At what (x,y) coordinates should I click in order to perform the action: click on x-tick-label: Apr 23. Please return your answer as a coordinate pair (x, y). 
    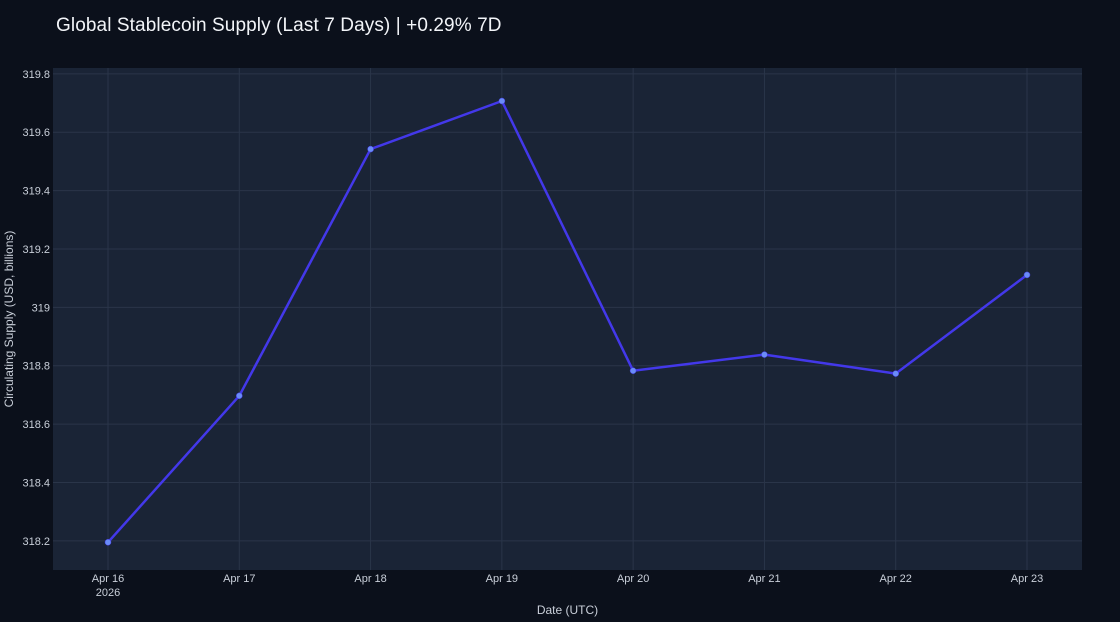
    Looking at the image, I should click on (1027, 579).